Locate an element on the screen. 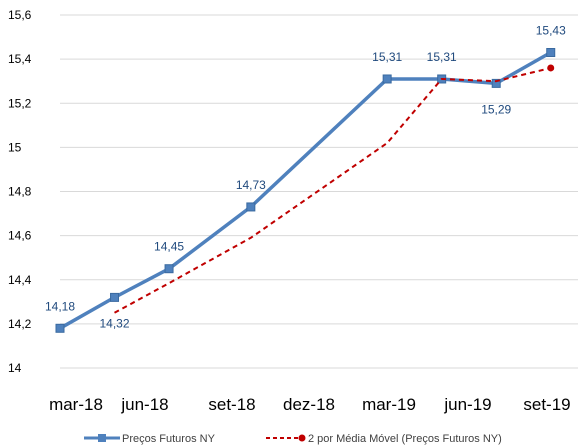  y-tick-label: 15,4 is located at coordinates (20, 59).